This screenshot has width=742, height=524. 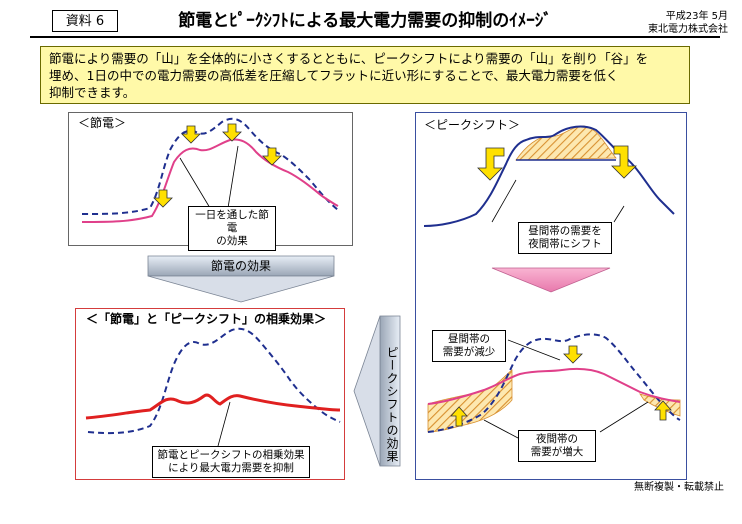 What do you see at coordinates (206, 319) in the screenshot?
I see `panel-combined-title: ＜「節電」と「ピークシフト」の相乗効果＞` at bounding box center [206, 319].